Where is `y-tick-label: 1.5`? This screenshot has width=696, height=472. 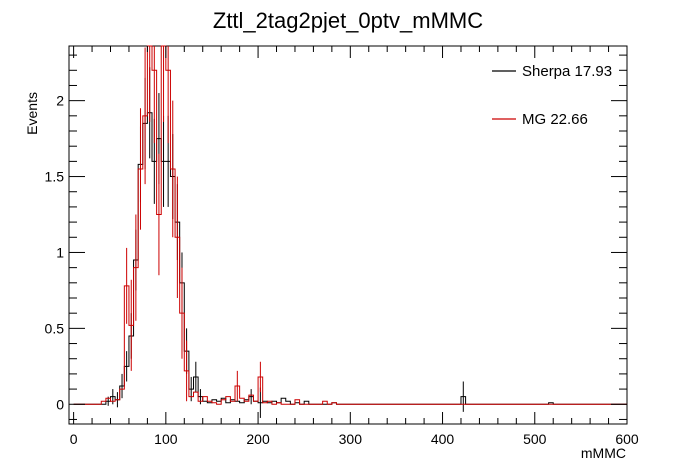 y-tick-label: 1.5 is located at coordinates (55, 177).